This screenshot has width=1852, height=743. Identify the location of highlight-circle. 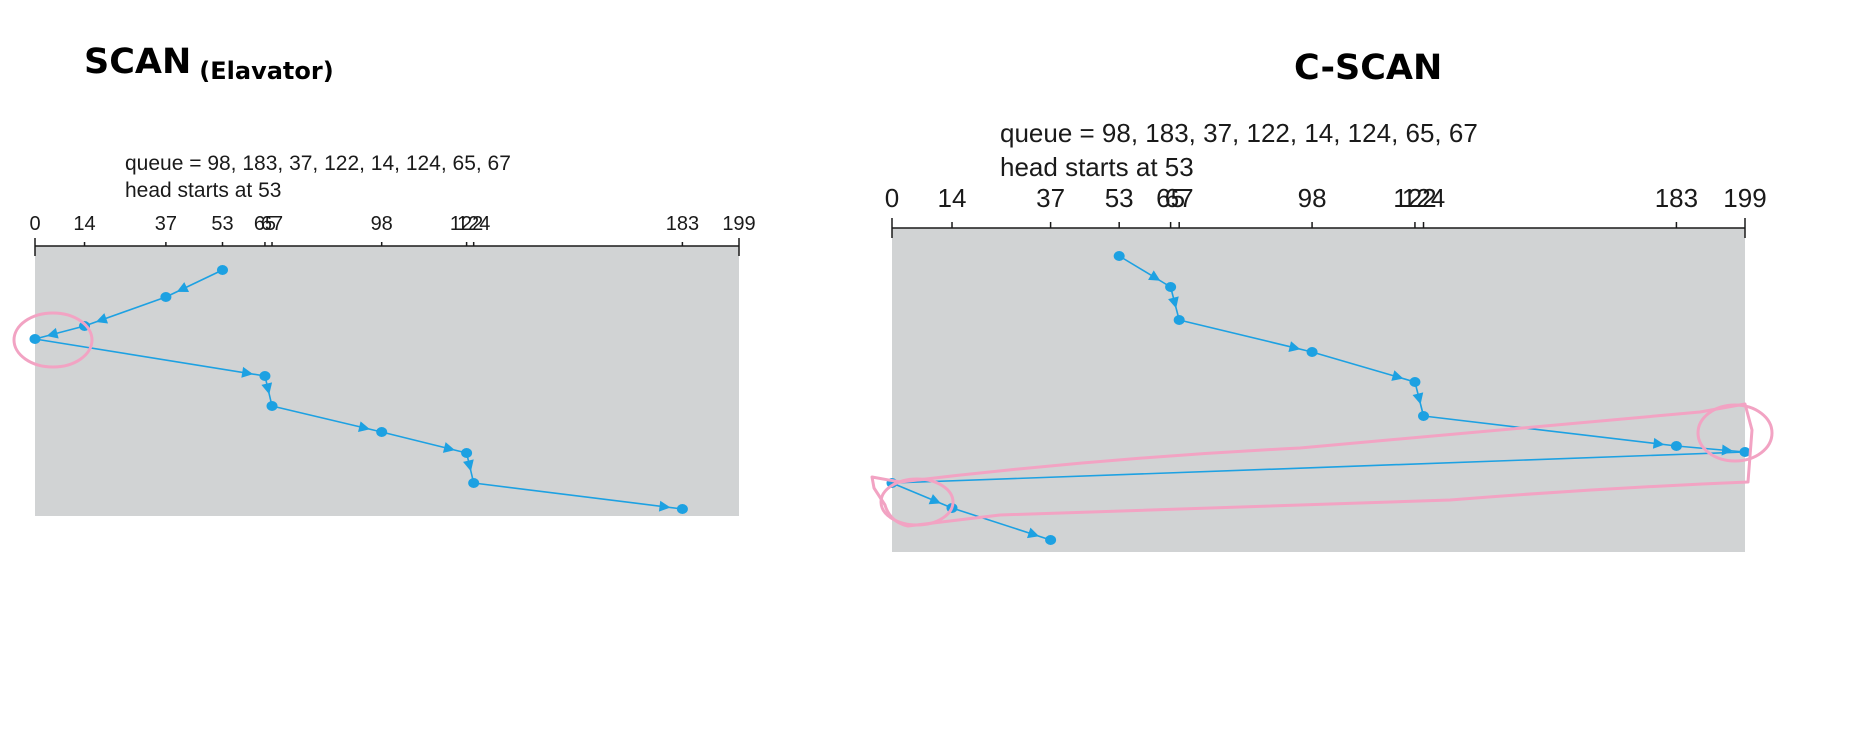
(53, 340).